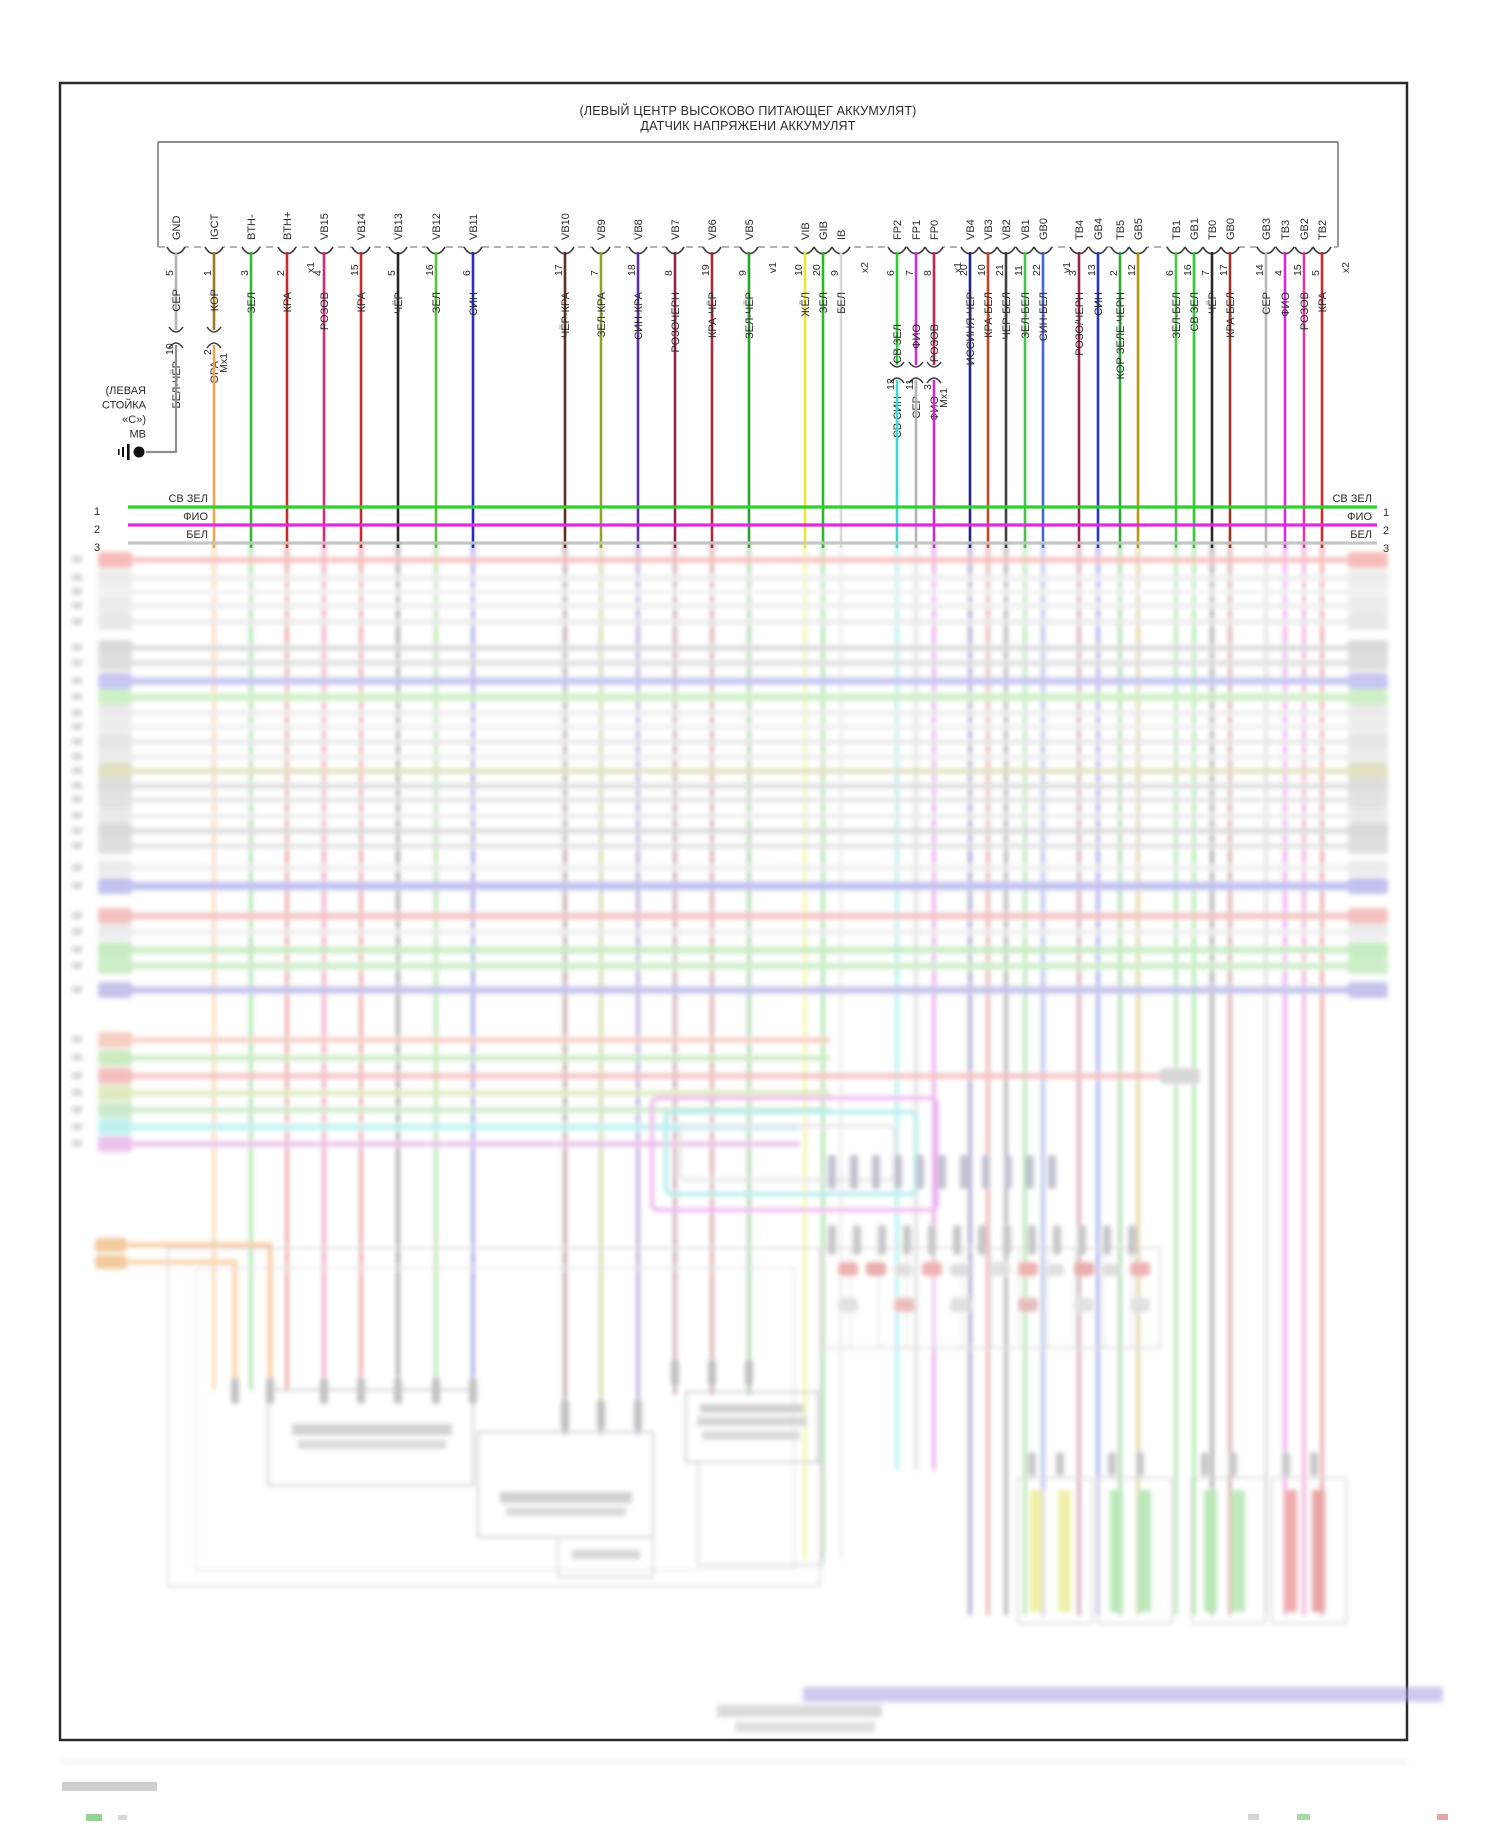  What do you see at coordinates (1044, 229) in the screenshot?
I see `pin-name-label: GB0` at bounding box center [1044, 229].